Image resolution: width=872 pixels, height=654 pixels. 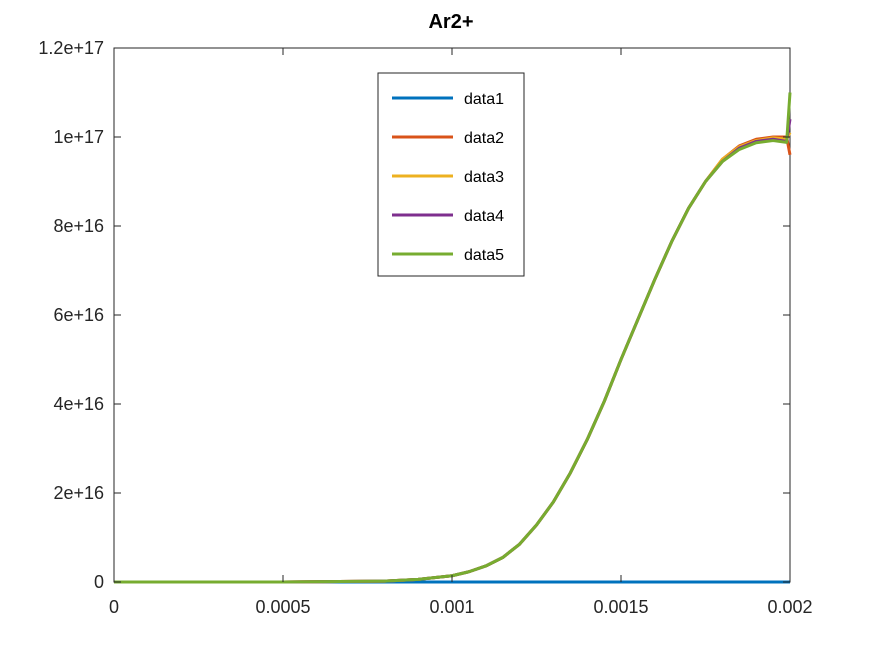 I want to click on legend-item-data5: data5, so click(x=448, y=255).